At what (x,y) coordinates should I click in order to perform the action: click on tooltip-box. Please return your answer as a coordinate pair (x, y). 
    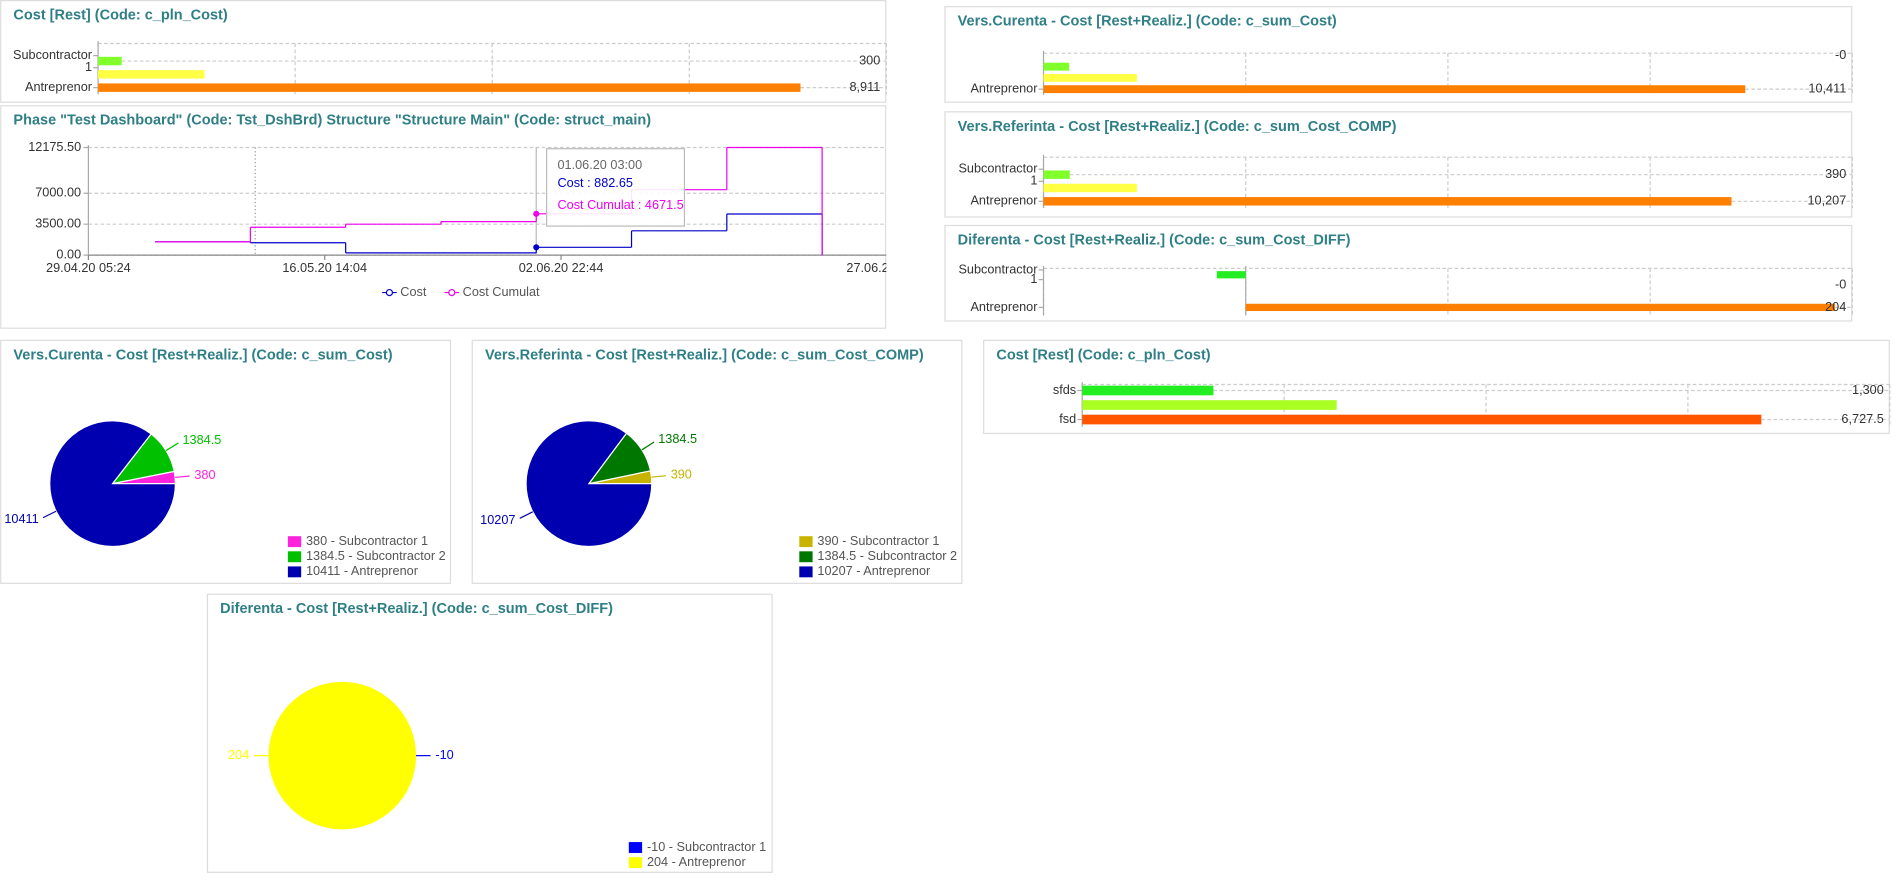
    Looking at the image, I should click on (616, 187).